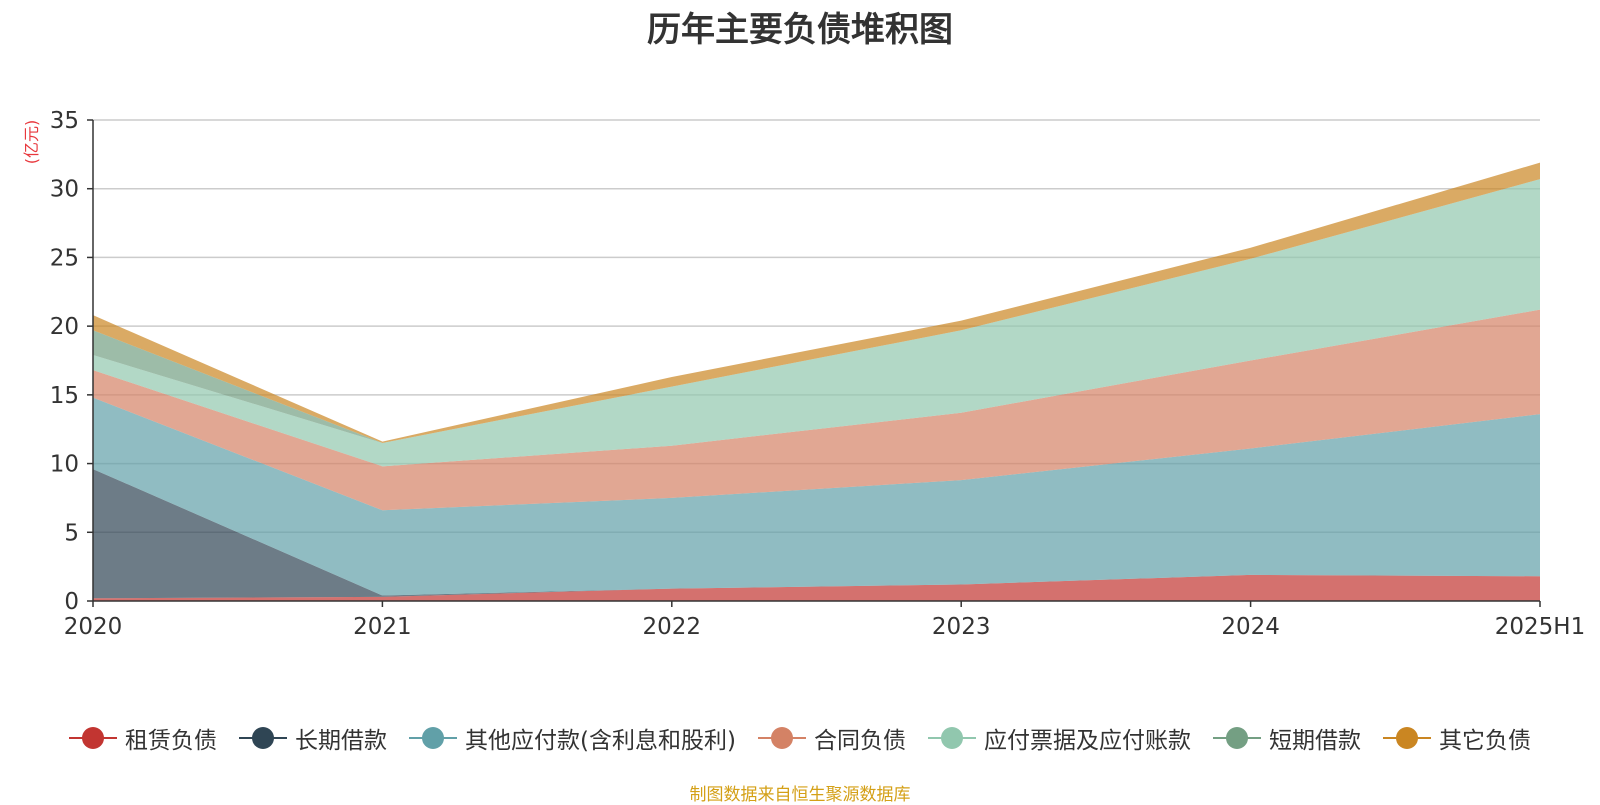 The height and width of the screenshot is (805, 1600). Describe the element at coordinates (600, 741) in the screenshot. I see `legend-label: 其他应付款(含利息和股利)` at that location.